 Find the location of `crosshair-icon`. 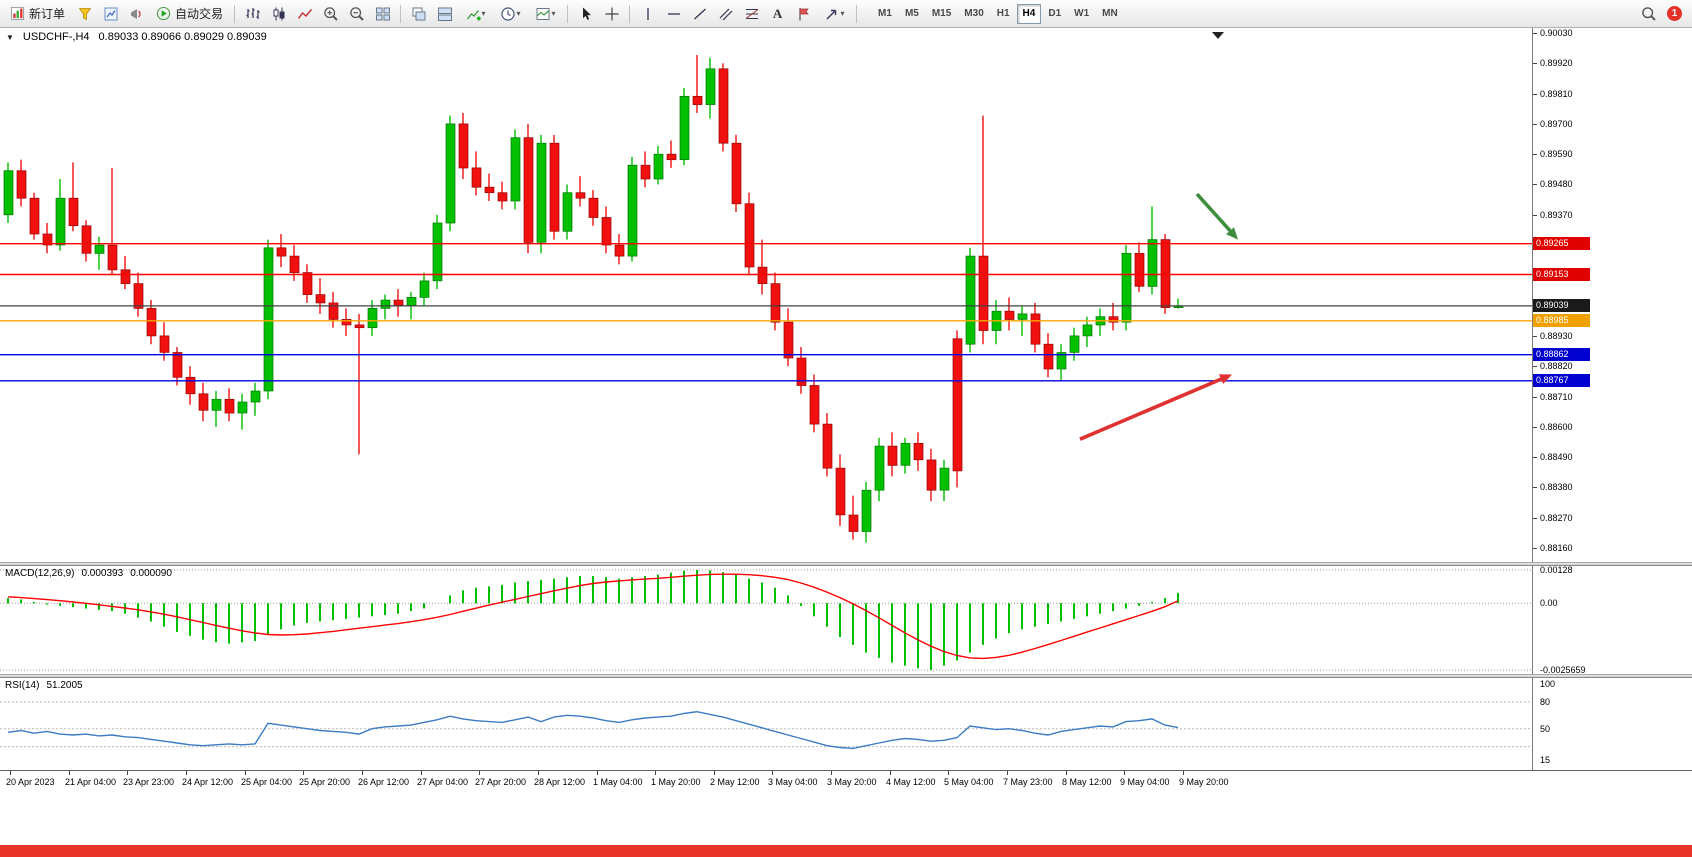

crosshair-icon is located at coordinates (612, 13).